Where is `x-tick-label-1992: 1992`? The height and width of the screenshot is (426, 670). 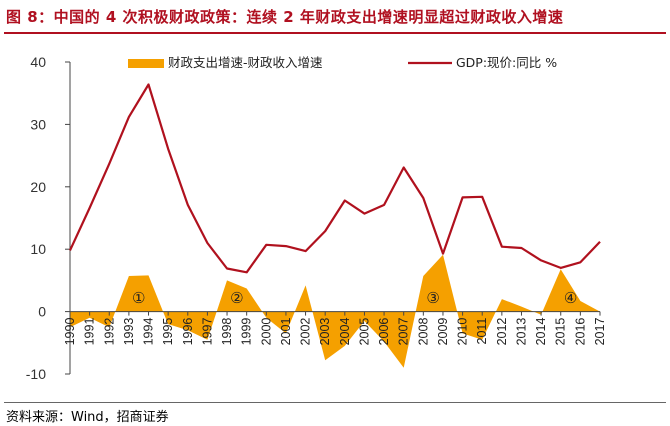 x-tick-label-1992: 1992 is located at coordinates (109, 332).